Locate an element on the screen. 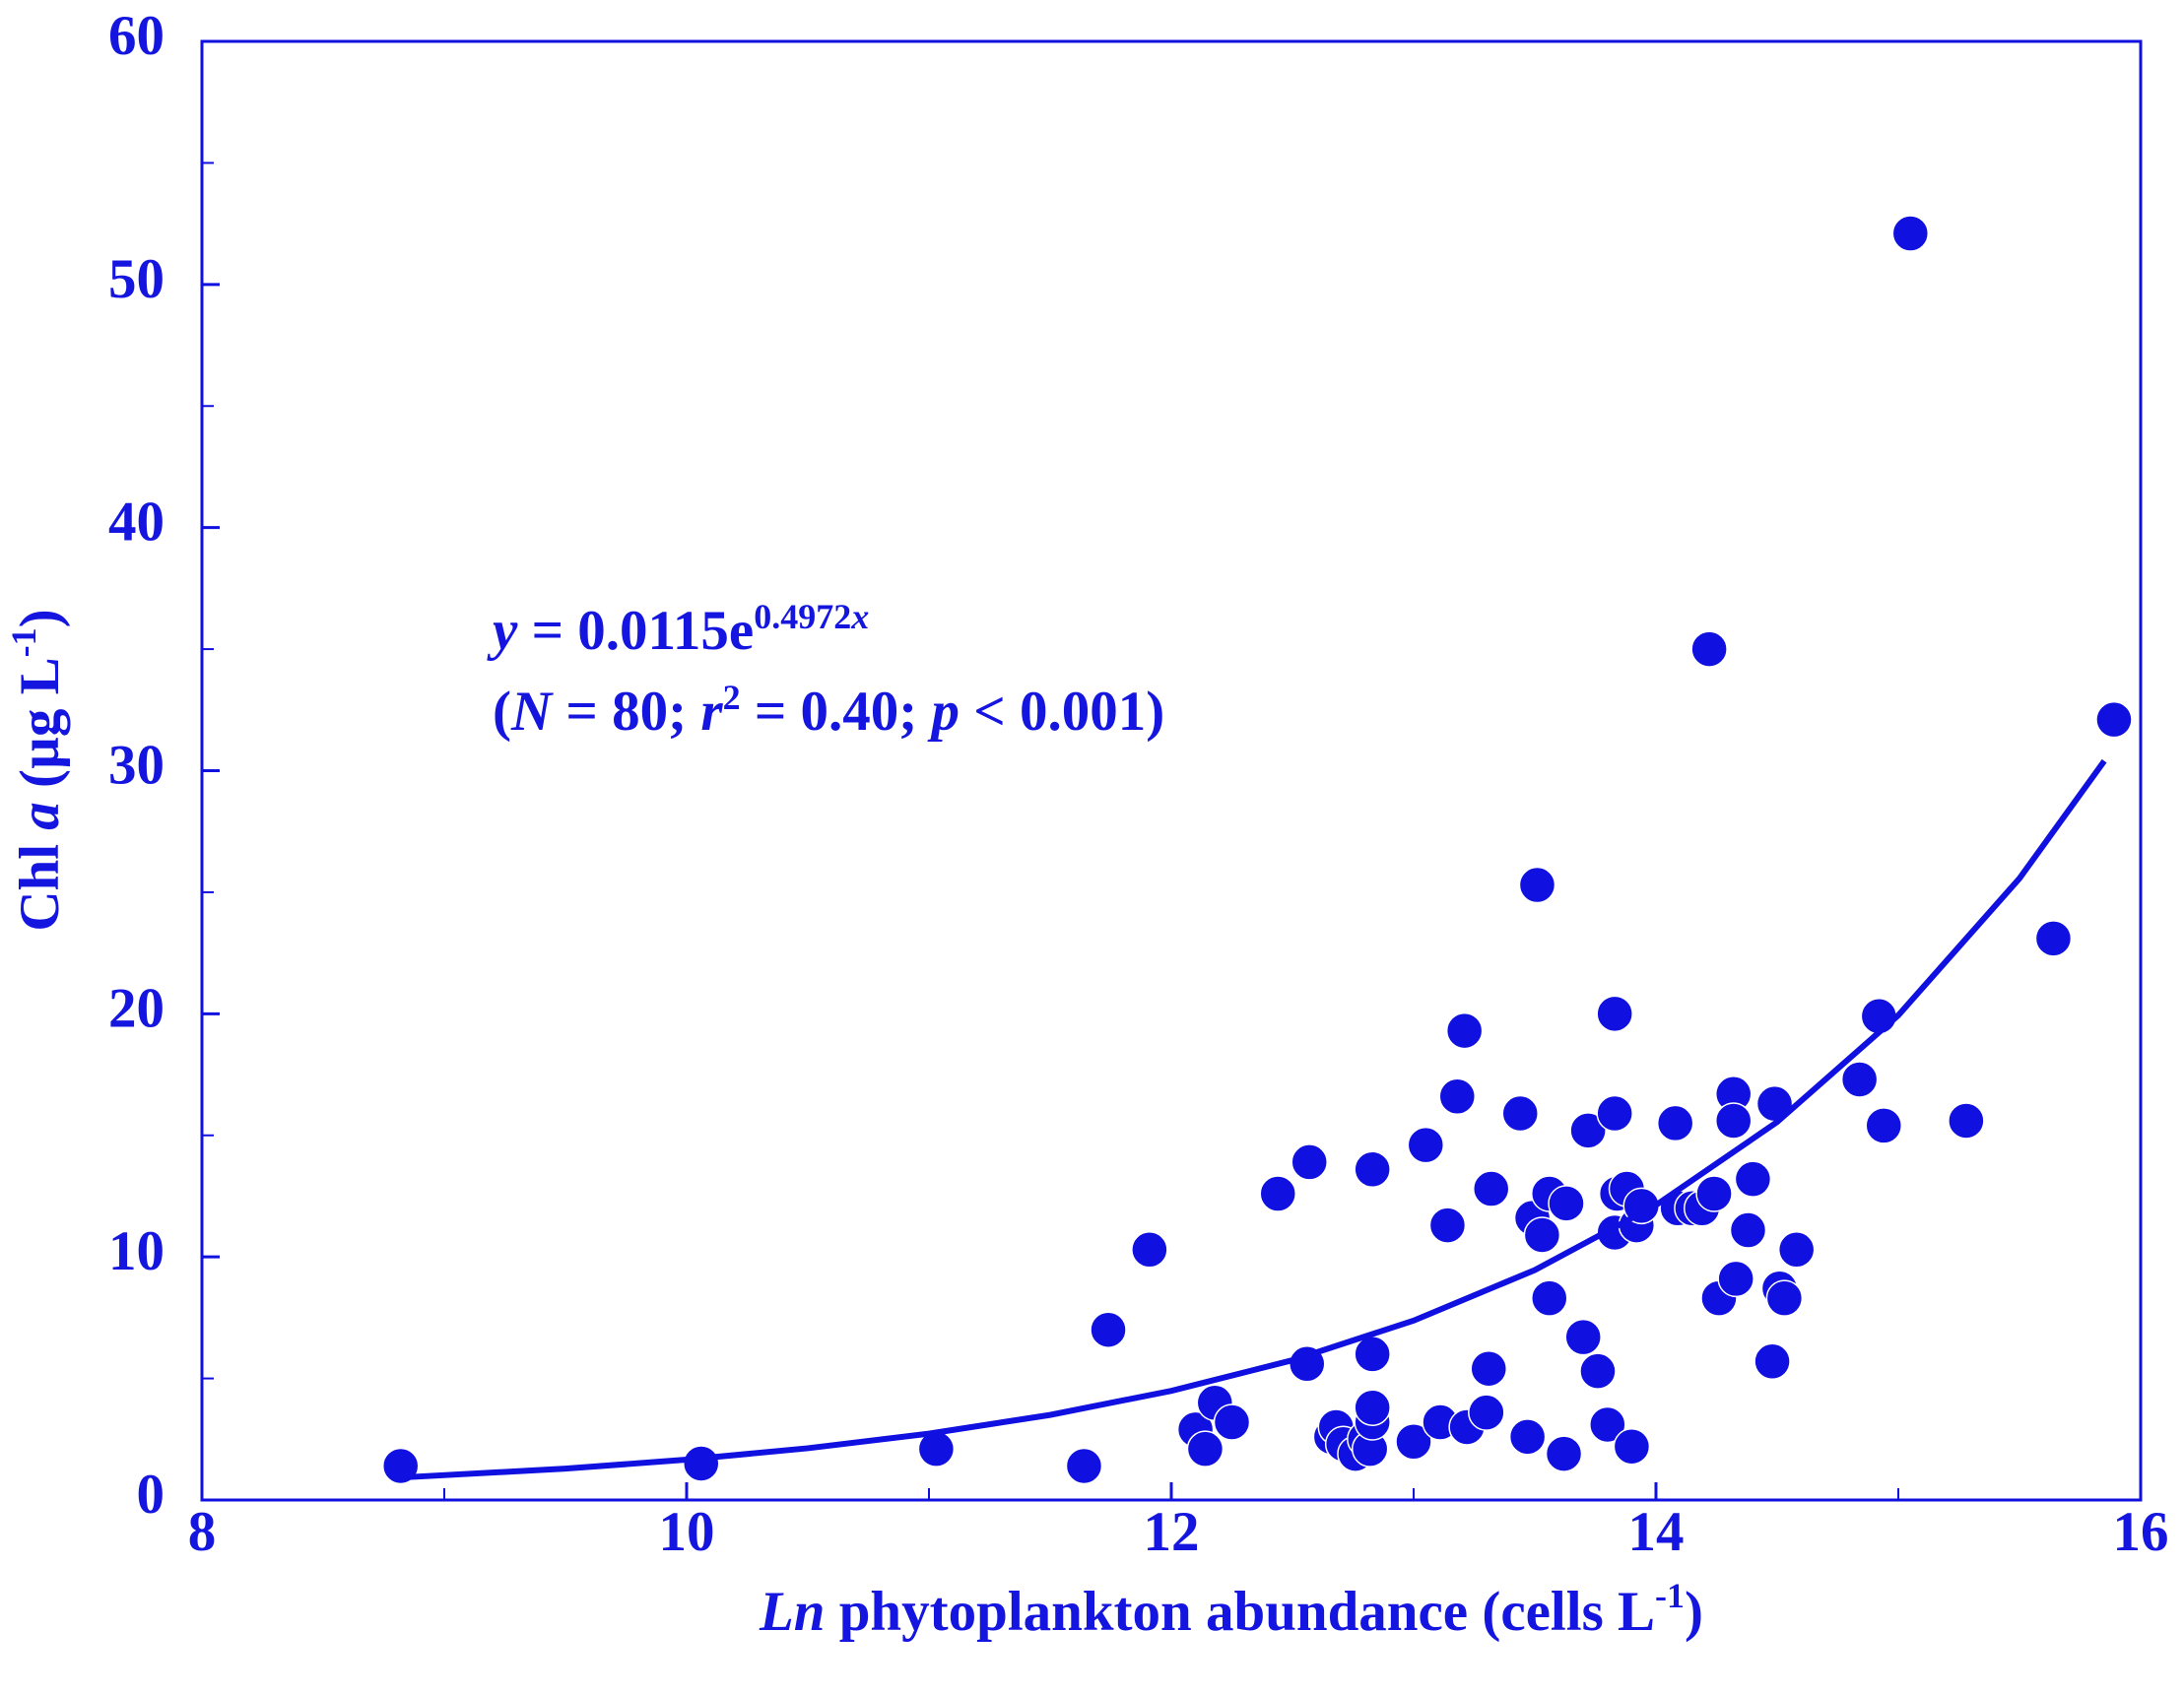 Image resolution: width=2184 pixels, height=1696 pixels. x-tick-label: 10 is located at coordinates (687, 1532).